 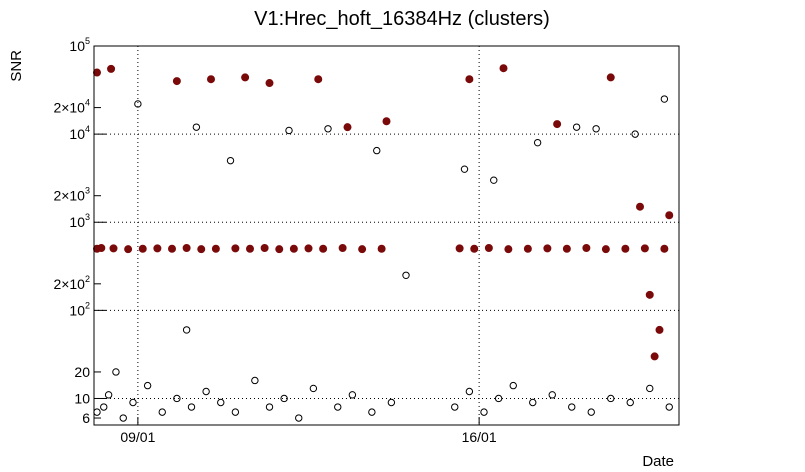 What do you see at coordinates (79, 45) in the screenshot?
I see `y-tick-label: 10⁵` at bounding box center [79, 45].